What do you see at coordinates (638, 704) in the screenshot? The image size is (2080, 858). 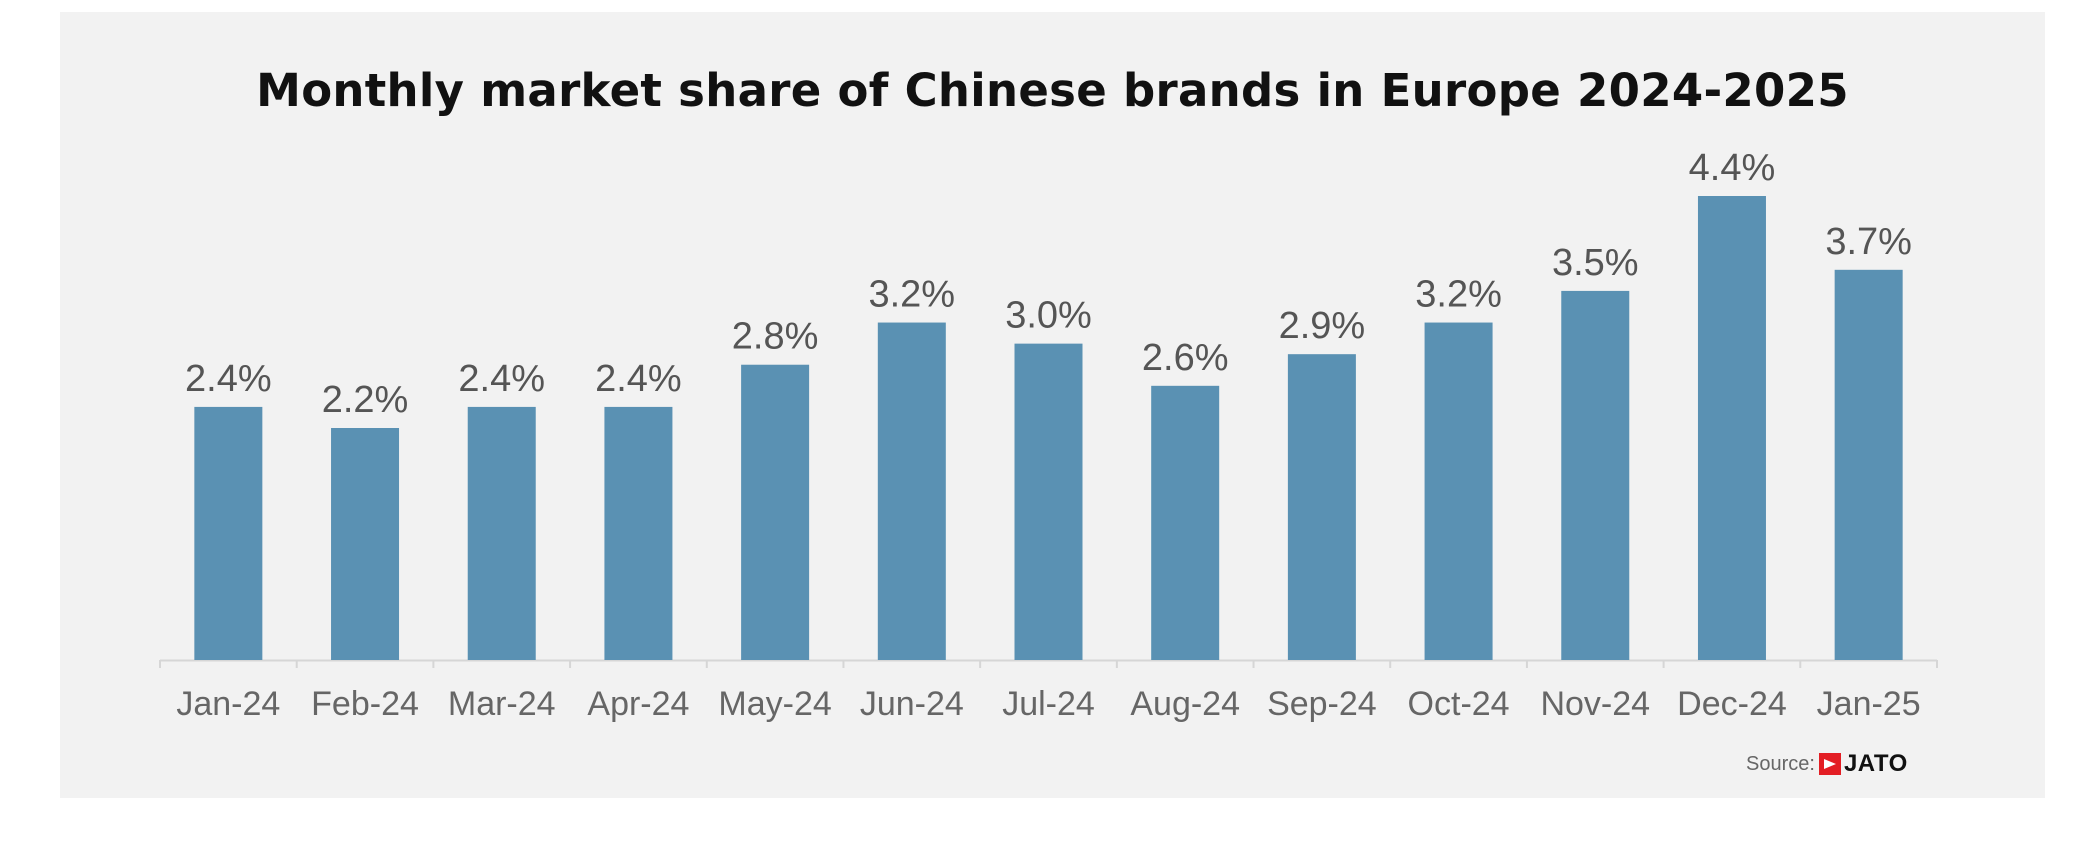 I see `category-label-apr-24: Apr-24` at bounding box center [638, 704].